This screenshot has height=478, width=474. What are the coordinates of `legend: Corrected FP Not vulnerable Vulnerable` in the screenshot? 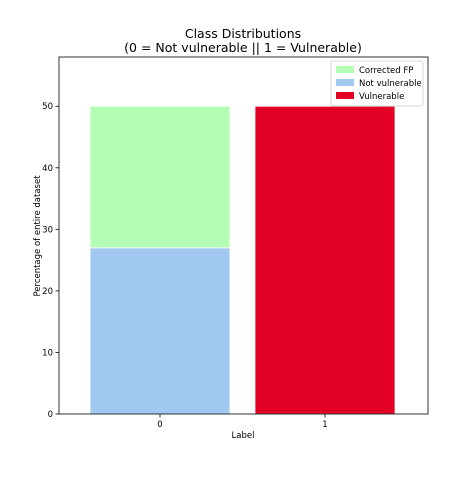 It's located at (377, 83).